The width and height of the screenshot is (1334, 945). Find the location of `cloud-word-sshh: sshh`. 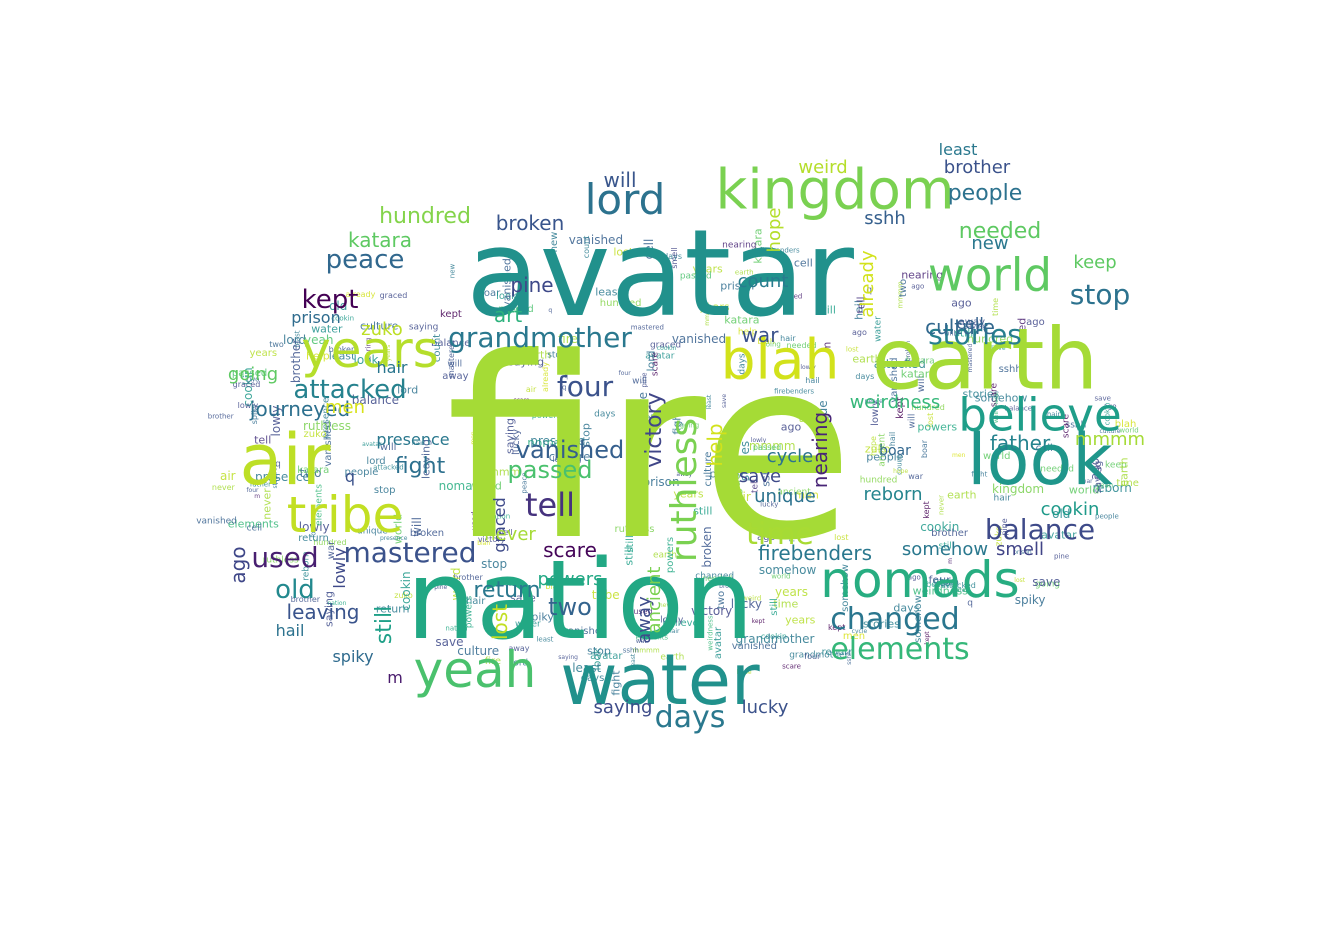

cloud-word-sshh: sshh is located at coordinates (885, 218).